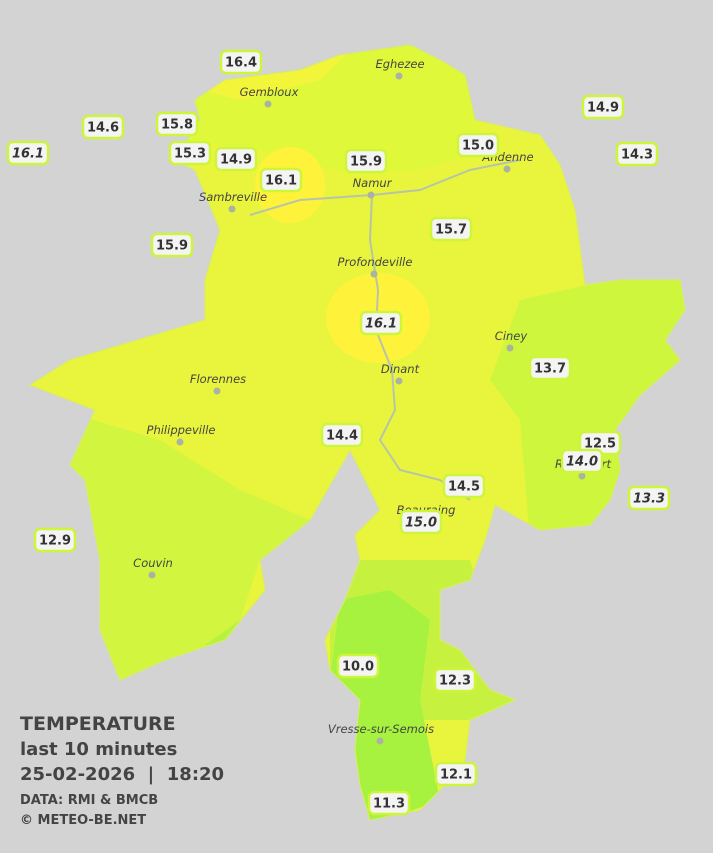 Image resolution: width=713 pixels, height=853 pixels. I want to click on credit: © METEO-BE.NET, so click(83, 820).